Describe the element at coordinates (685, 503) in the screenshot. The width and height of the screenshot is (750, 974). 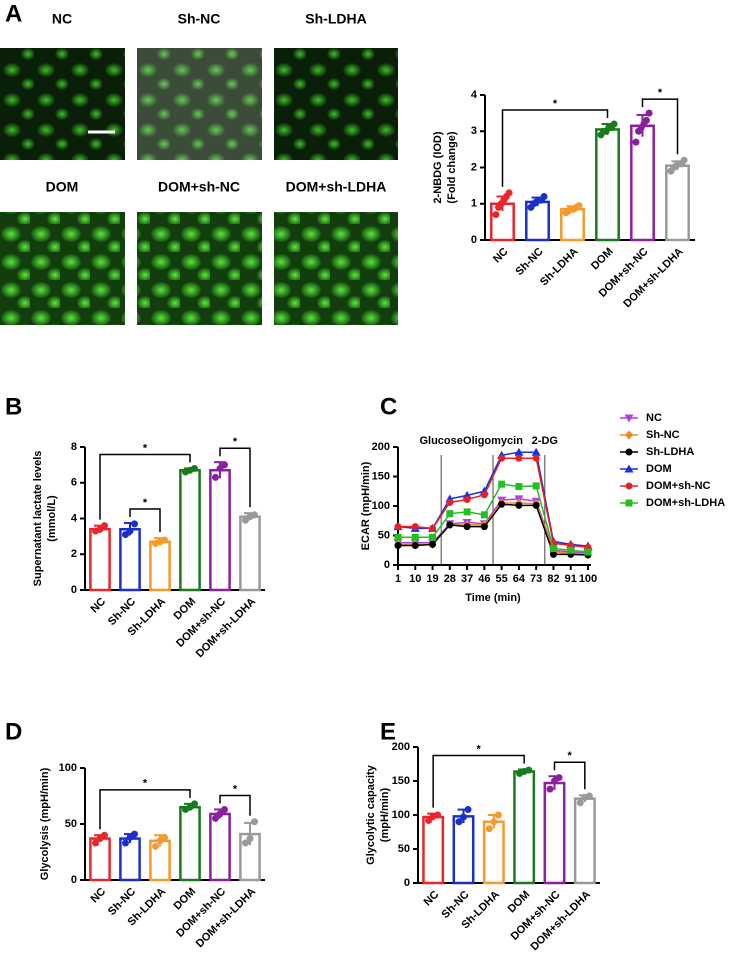
I see `legend-label: DOM+sh-LDHA` at that location.